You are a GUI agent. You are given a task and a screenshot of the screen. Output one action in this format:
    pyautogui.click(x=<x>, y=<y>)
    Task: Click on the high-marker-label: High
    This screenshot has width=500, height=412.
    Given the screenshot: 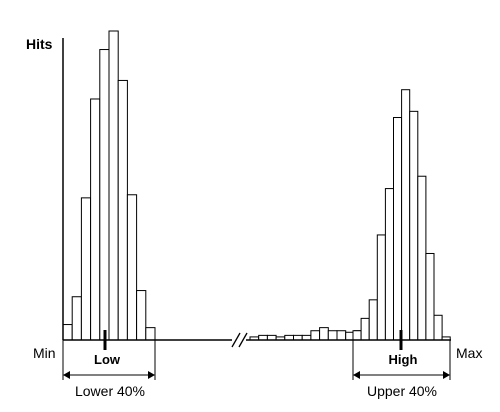 What is the action you would take?
    pyautogui.click(x=403, y=359)
    